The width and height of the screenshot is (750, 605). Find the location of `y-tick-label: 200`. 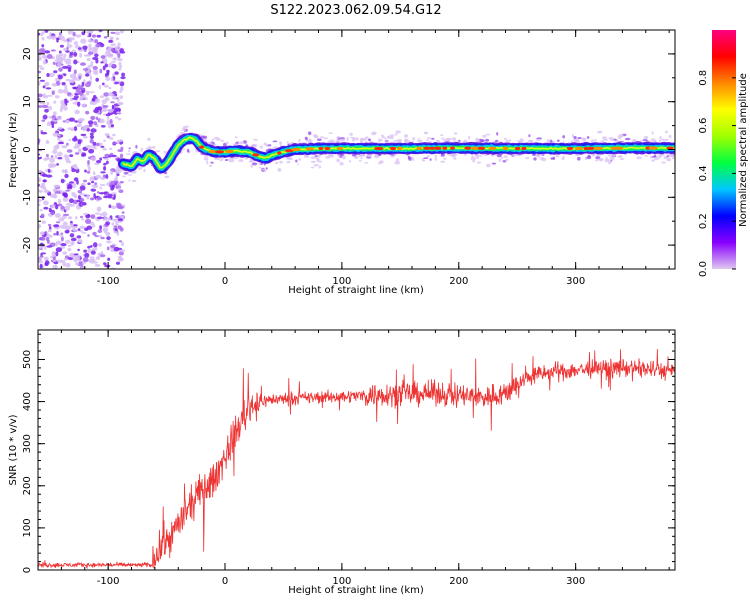

y-tick-label: 200 is located at coordinates (27, 485).